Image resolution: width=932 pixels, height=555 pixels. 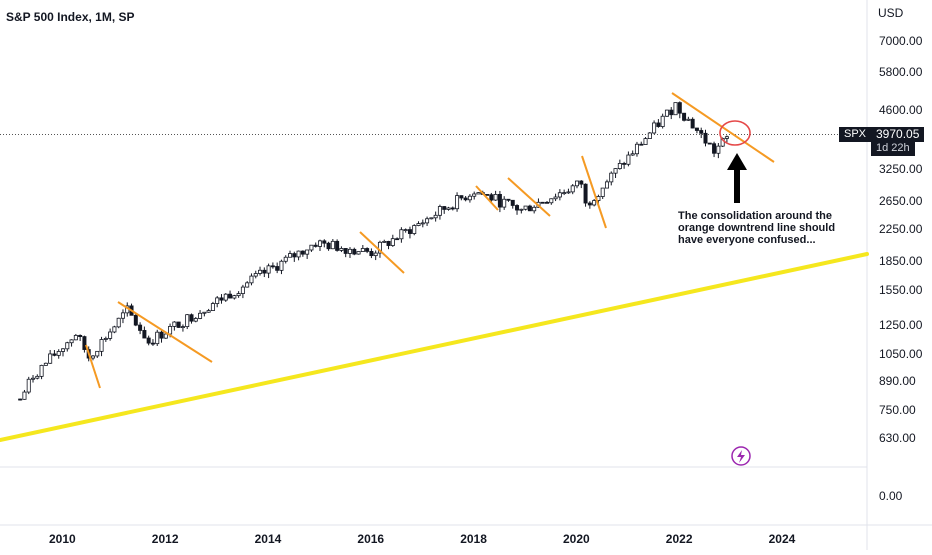 I want to click on countdown-tag: 1d 22h, so click(x=893, y=148).